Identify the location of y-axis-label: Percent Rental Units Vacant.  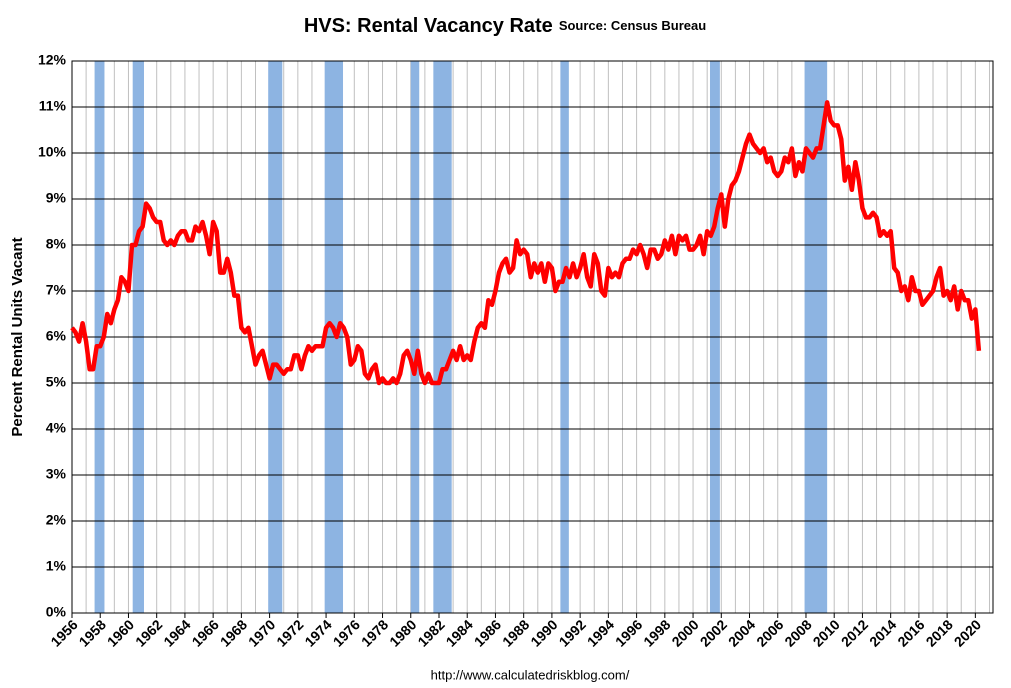
(17, 336).